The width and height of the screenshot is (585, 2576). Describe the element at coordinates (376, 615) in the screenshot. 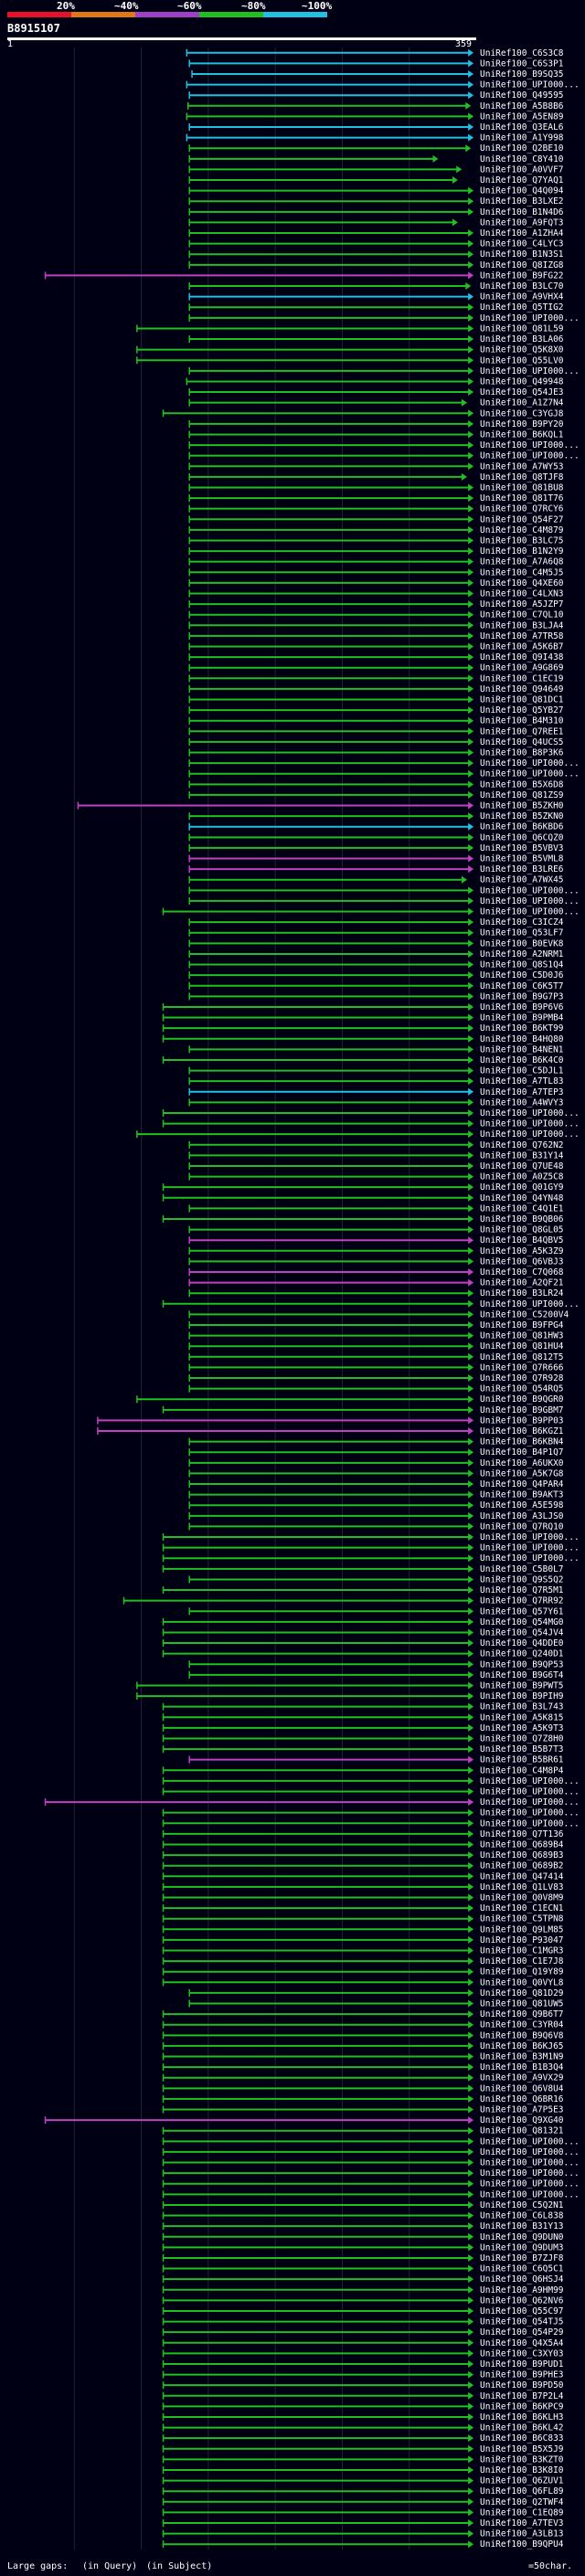

I see `hit-row: UniRef100_C7QL10` at that location.